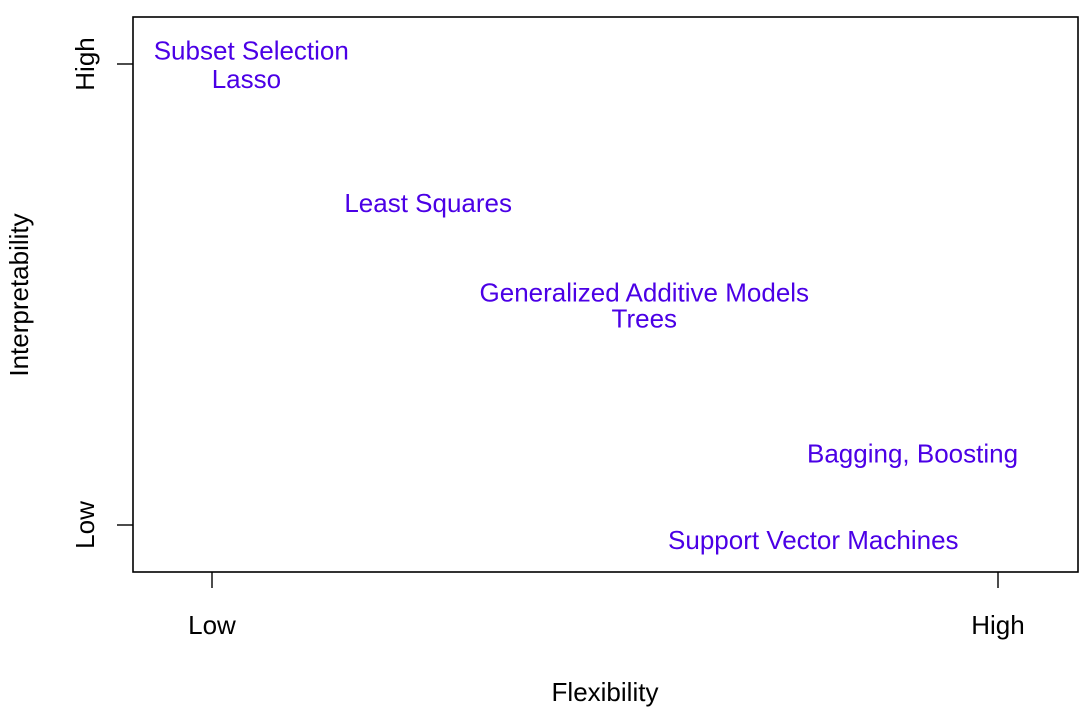 The height and width of the screenshot is (709, 1085). What do you see at coordinates (645, 318) in the screenshot?
I see `method-label: Trees` at bounding box center [645, 318].